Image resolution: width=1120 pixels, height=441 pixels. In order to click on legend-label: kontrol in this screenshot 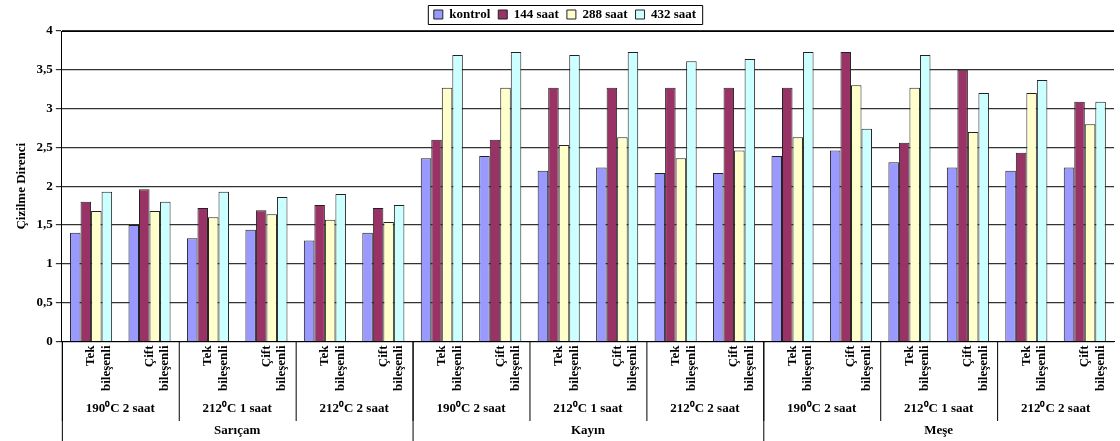, I will do `click(470, 13)`.